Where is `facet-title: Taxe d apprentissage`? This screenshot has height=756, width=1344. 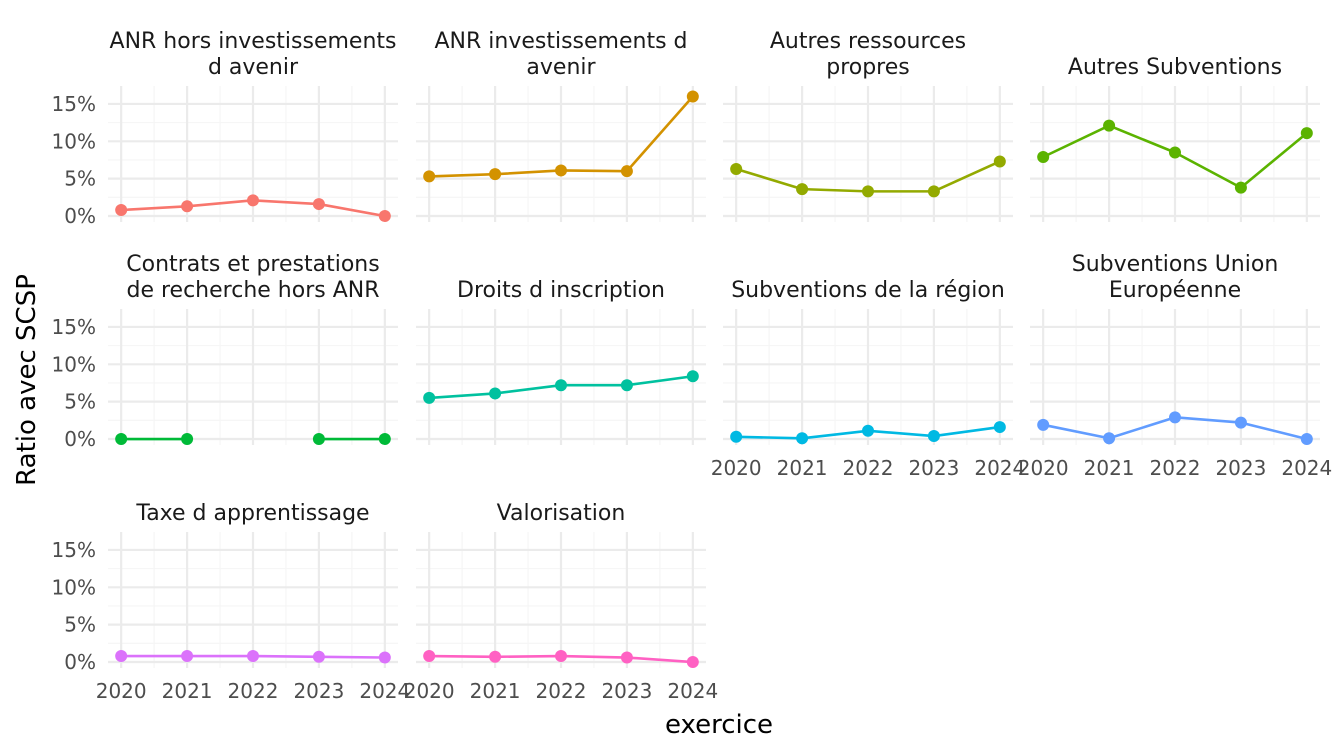 facet-title: Taxe d apprentissage is located at coordinates (252, 513).